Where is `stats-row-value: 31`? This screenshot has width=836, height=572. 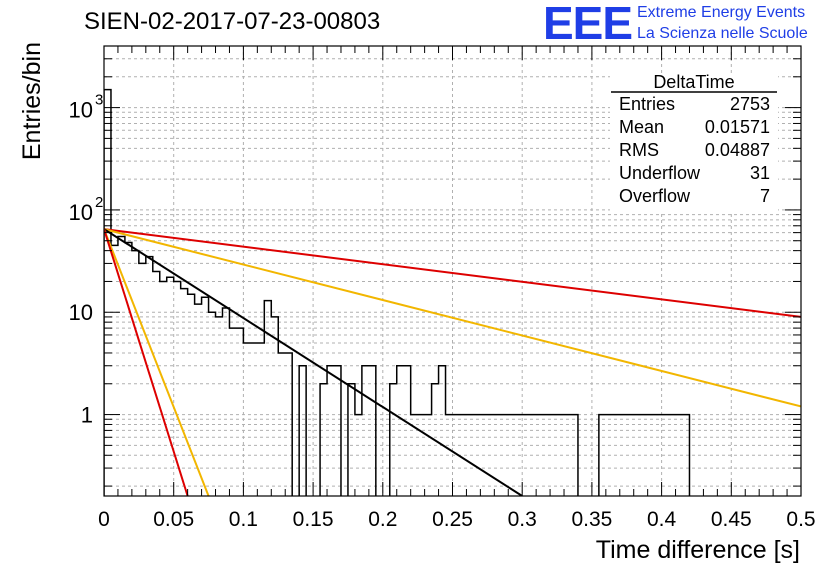 stats-row-value: 31 is located at coordinates (760, 173).